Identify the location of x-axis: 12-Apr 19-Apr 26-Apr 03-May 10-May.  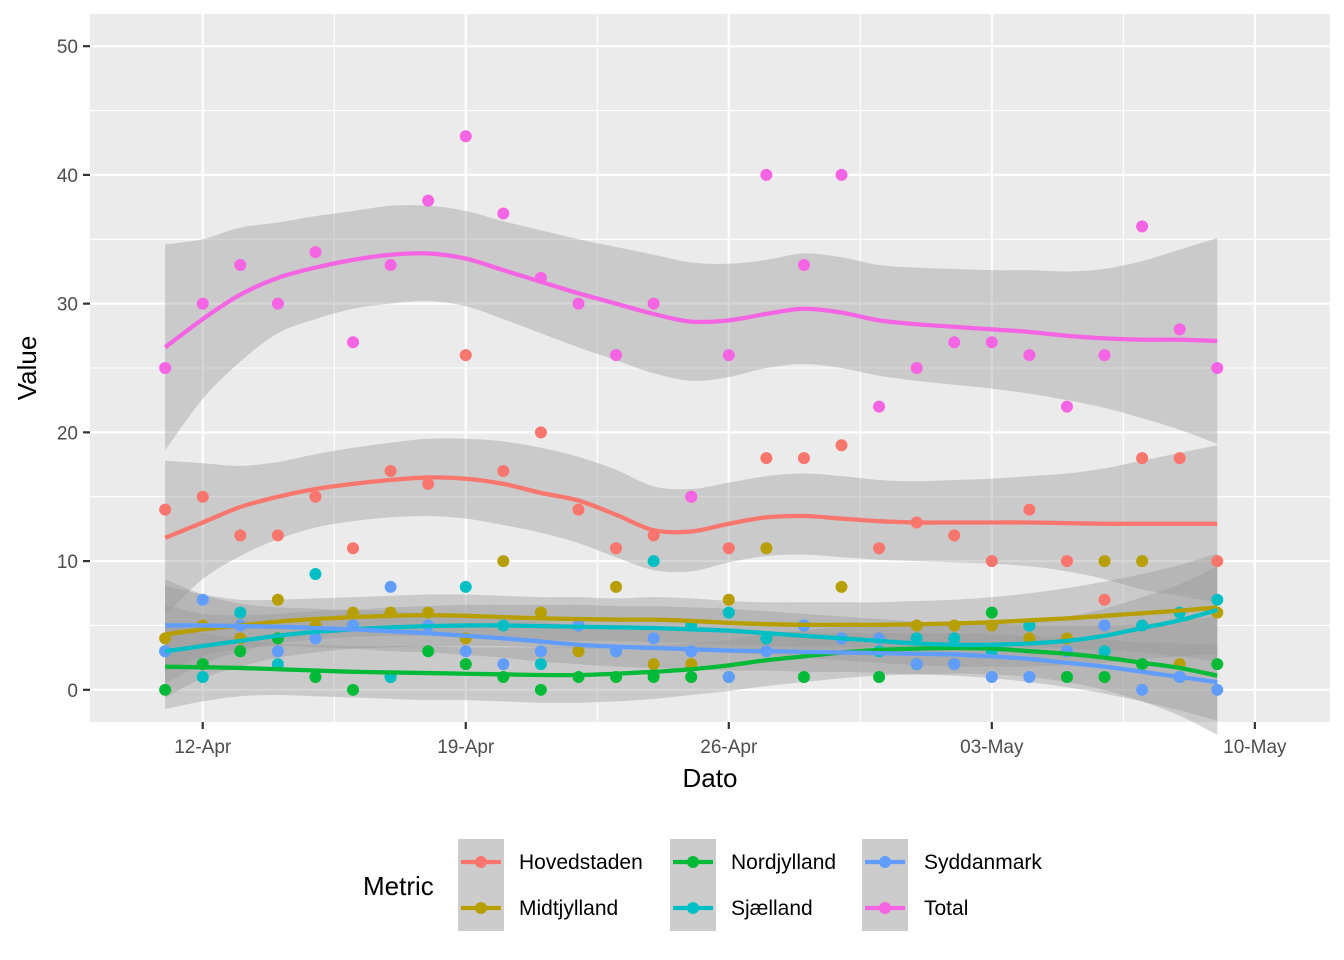
(730, 740).